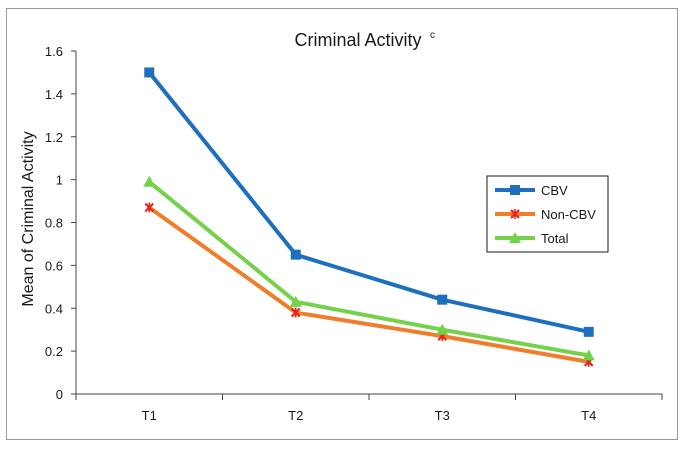  I want to click on legend-label: CBV, so click(554, 190).